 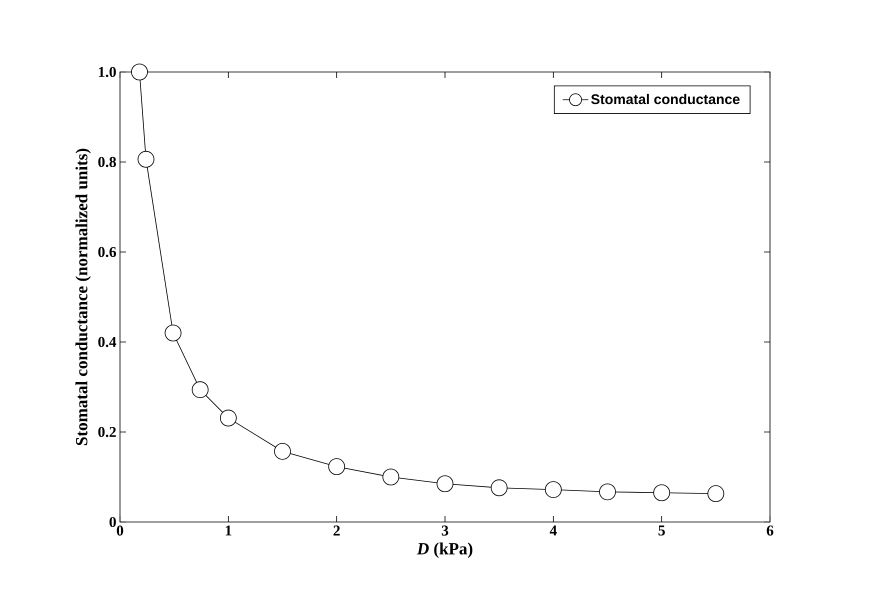 I want to click on x-tick-label: 2, so click(x=337, y=531).